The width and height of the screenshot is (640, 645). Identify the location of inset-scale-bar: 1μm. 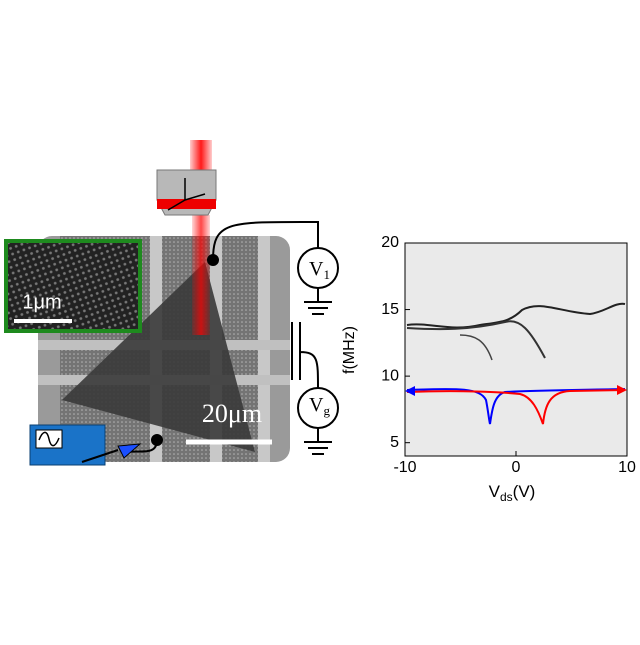
(41, 302).